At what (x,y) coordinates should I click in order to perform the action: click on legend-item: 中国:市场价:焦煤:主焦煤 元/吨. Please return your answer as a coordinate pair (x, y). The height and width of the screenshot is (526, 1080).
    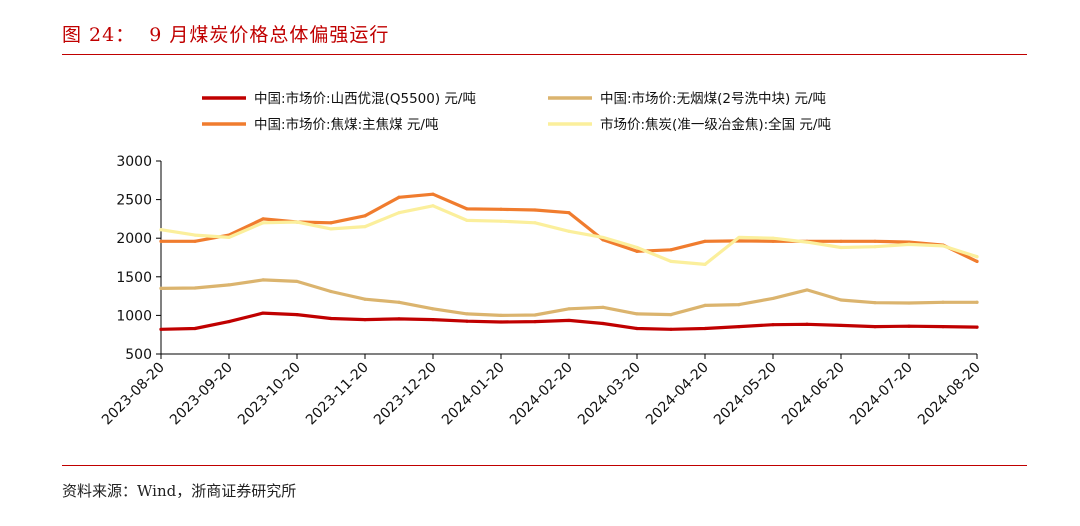
    Looking at the image, I should click on (320, 124).